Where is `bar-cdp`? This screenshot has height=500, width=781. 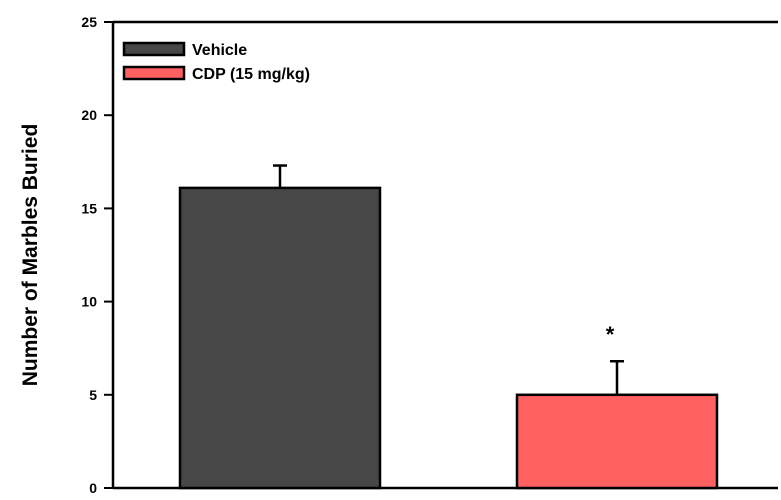
bar-cdp is located at coordinates (617, 441).